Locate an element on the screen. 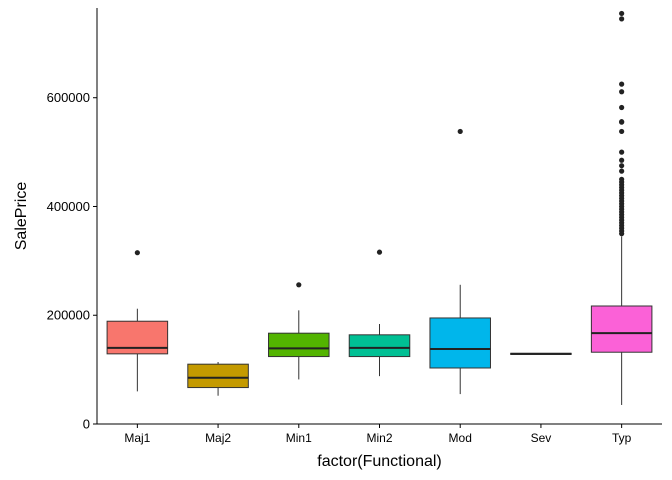 The width and height of the screenshot is (672, 480). box-group-sev is located at coordinates (541, 353).